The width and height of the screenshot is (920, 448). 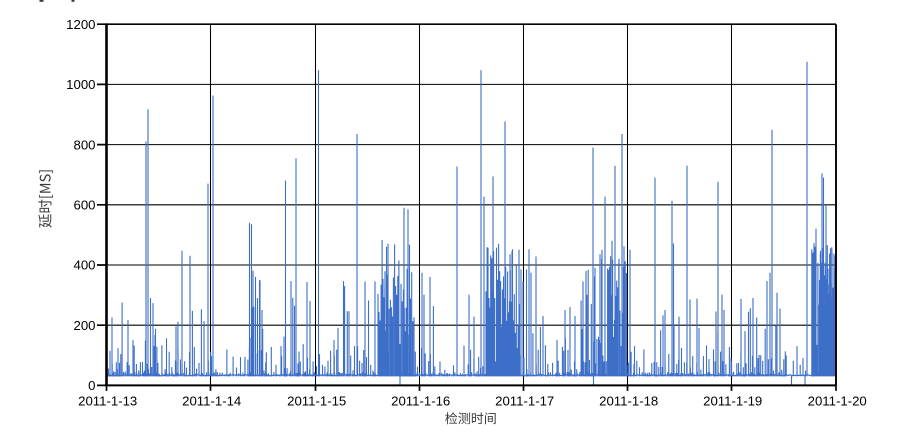 I want to click on svg-text: 800, so click(x=84, y=144).